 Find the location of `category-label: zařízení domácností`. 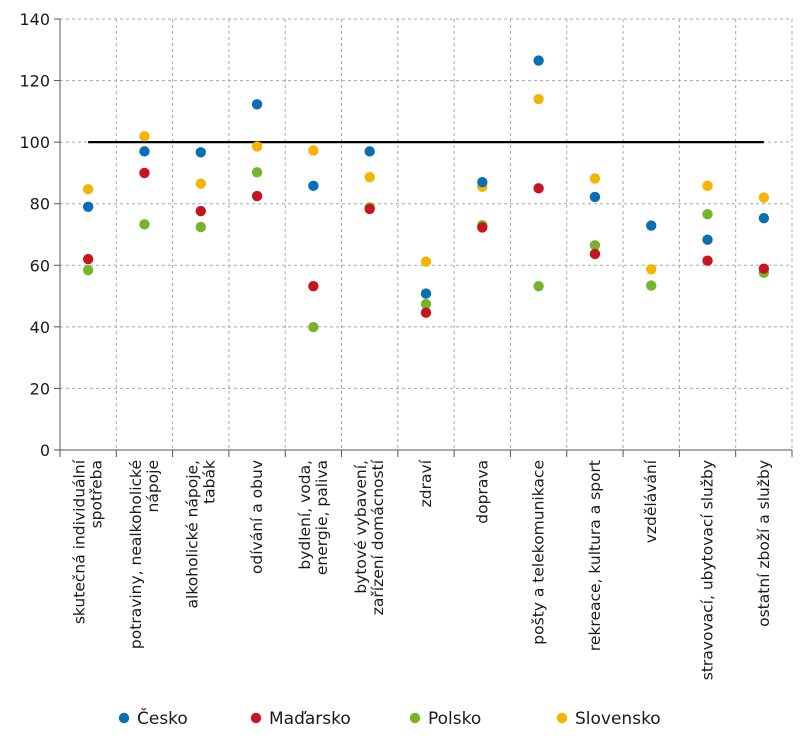

category-label: zařízení domácností is located at coordinates (378, 537).